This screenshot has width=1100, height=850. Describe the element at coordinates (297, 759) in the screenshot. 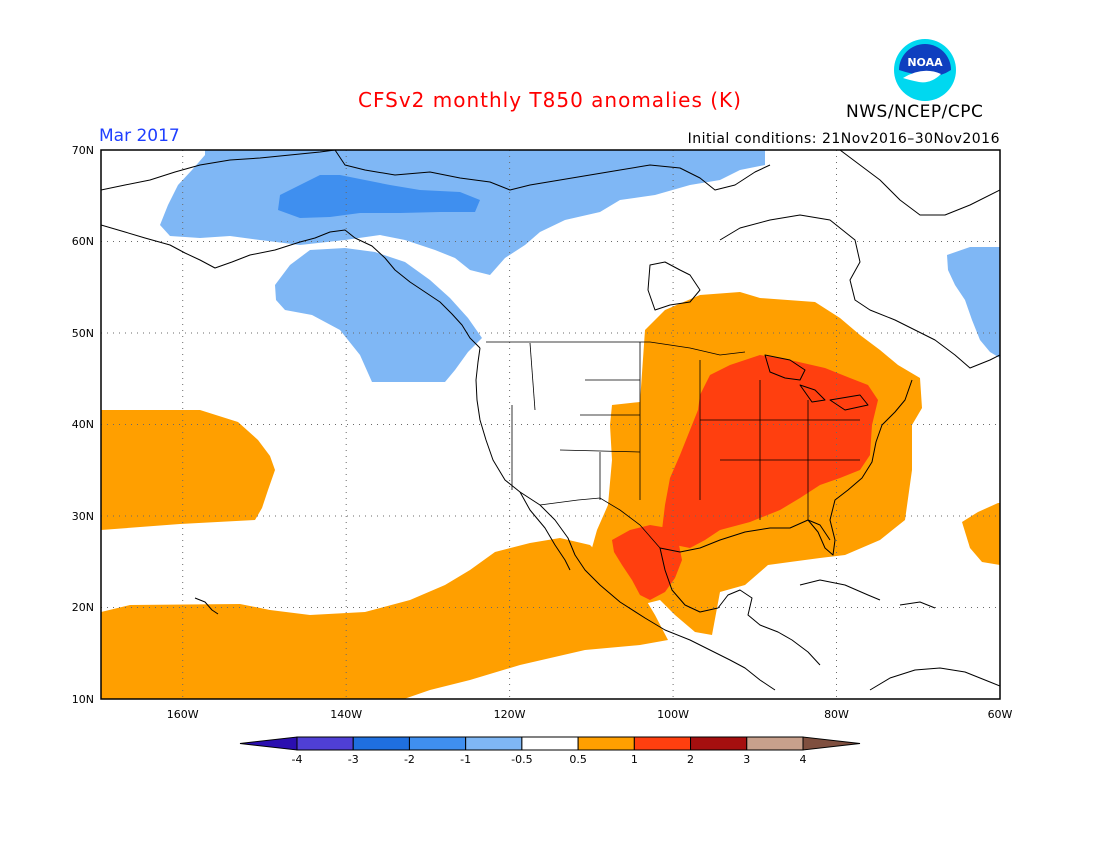

I see `colorbar-label: -4` at that location.